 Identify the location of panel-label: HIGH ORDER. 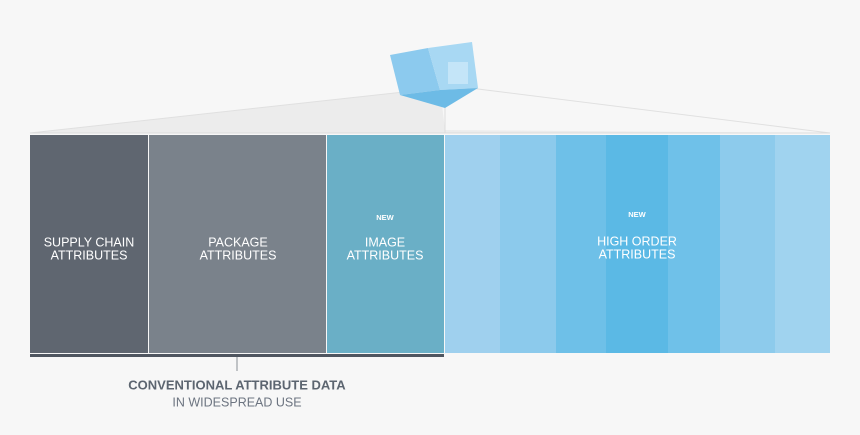
(637, 241).